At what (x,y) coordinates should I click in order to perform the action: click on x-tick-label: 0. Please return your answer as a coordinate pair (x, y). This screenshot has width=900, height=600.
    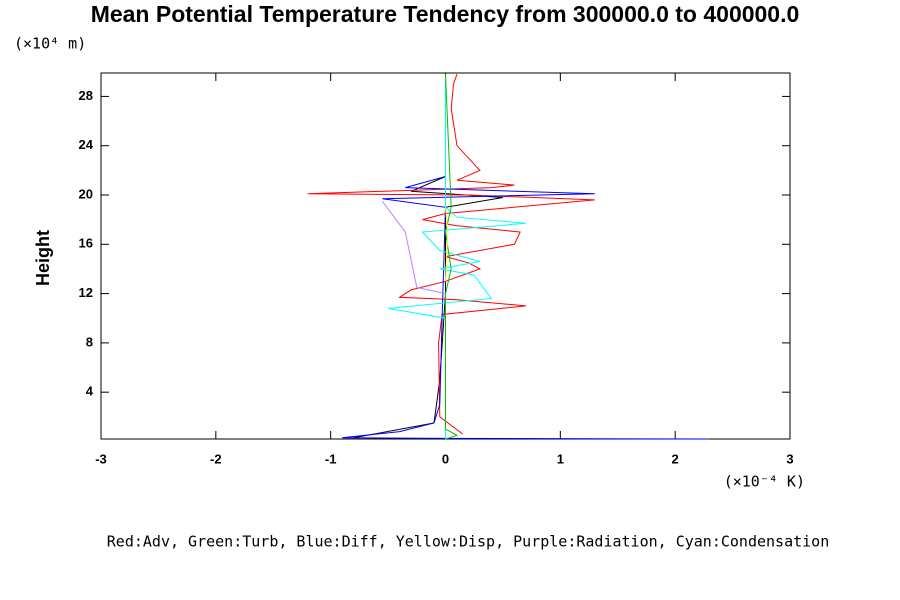
    Looking at the image, I should click on (445, 458).